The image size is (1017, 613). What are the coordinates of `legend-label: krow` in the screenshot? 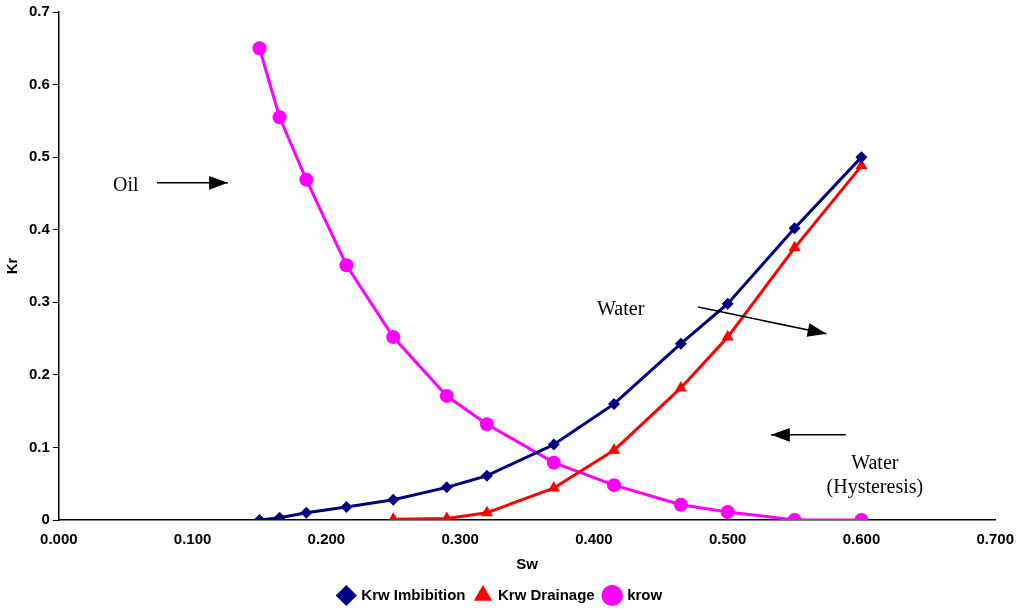 It's located at (645, 594).